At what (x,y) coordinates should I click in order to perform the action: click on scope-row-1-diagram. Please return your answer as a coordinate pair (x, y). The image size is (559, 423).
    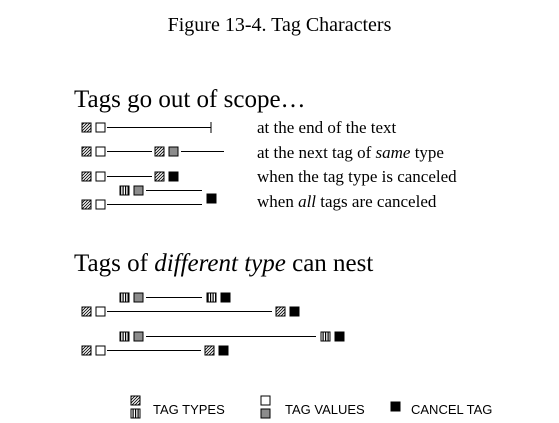
    Looking at the image, I should click on (146, 127).